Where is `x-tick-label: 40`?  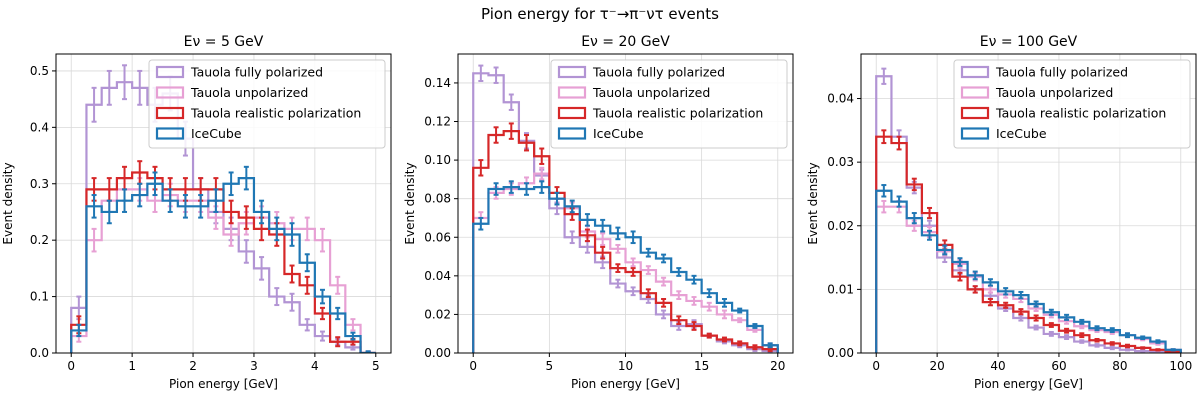
x-tick-label: 40 is located at coordinates (997, 366).